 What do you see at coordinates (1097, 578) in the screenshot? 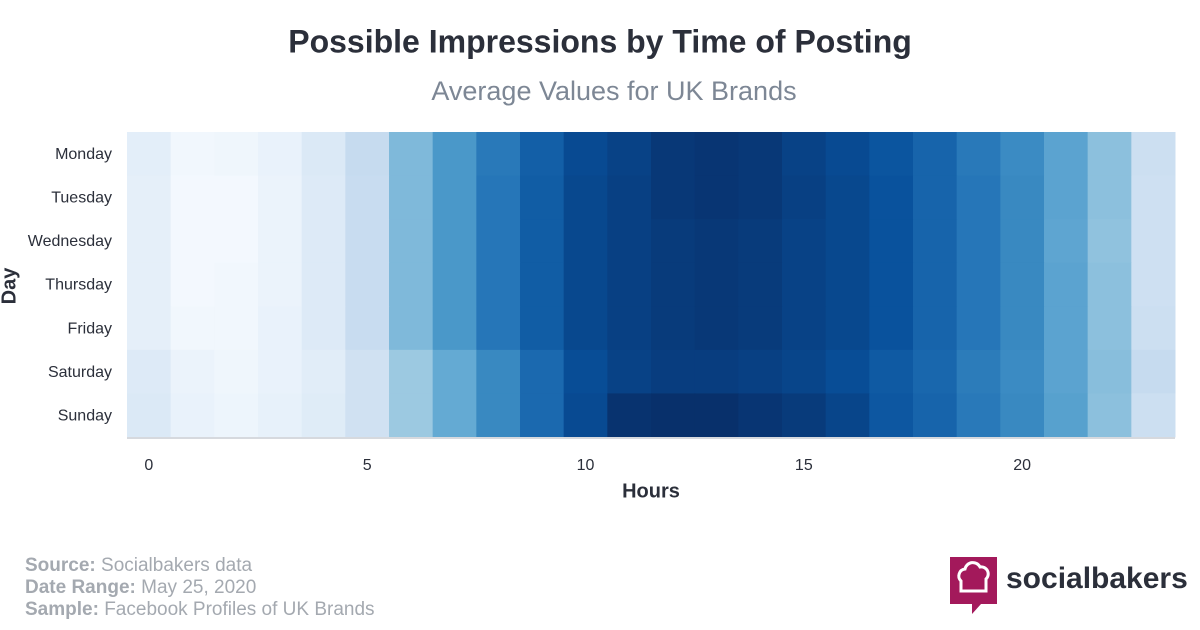
I see `brand-name: socialbakers` at bounding box center [1097, 578].